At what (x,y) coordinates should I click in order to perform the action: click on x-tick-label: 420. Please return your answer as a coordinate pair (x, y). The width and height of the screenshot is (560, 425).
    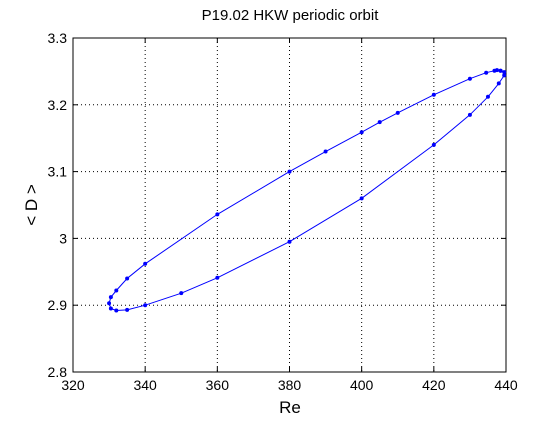
    Looking at the image, I should click on (434, 385).